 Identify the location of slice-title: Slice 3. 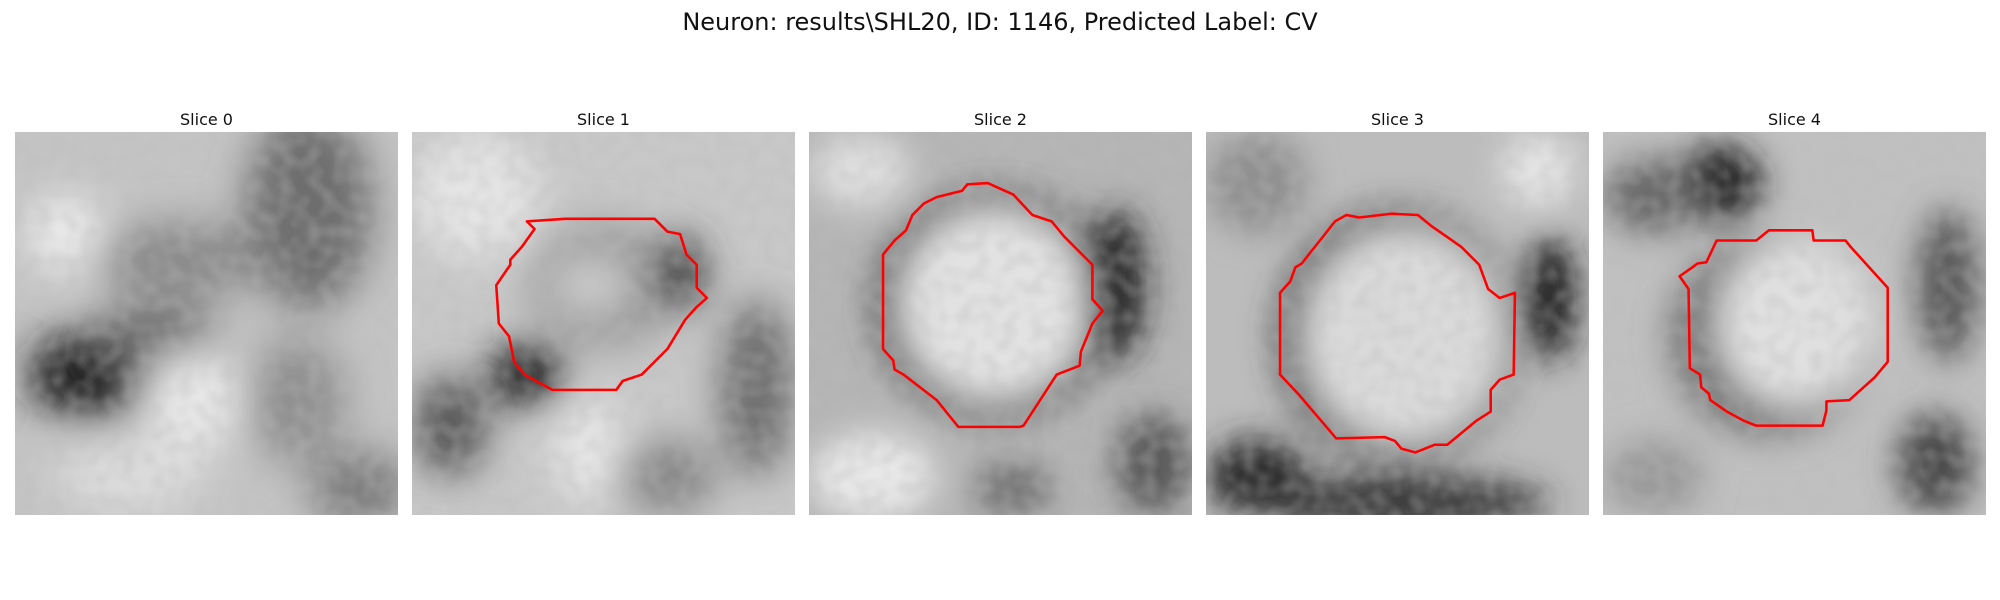
(1397, 119).